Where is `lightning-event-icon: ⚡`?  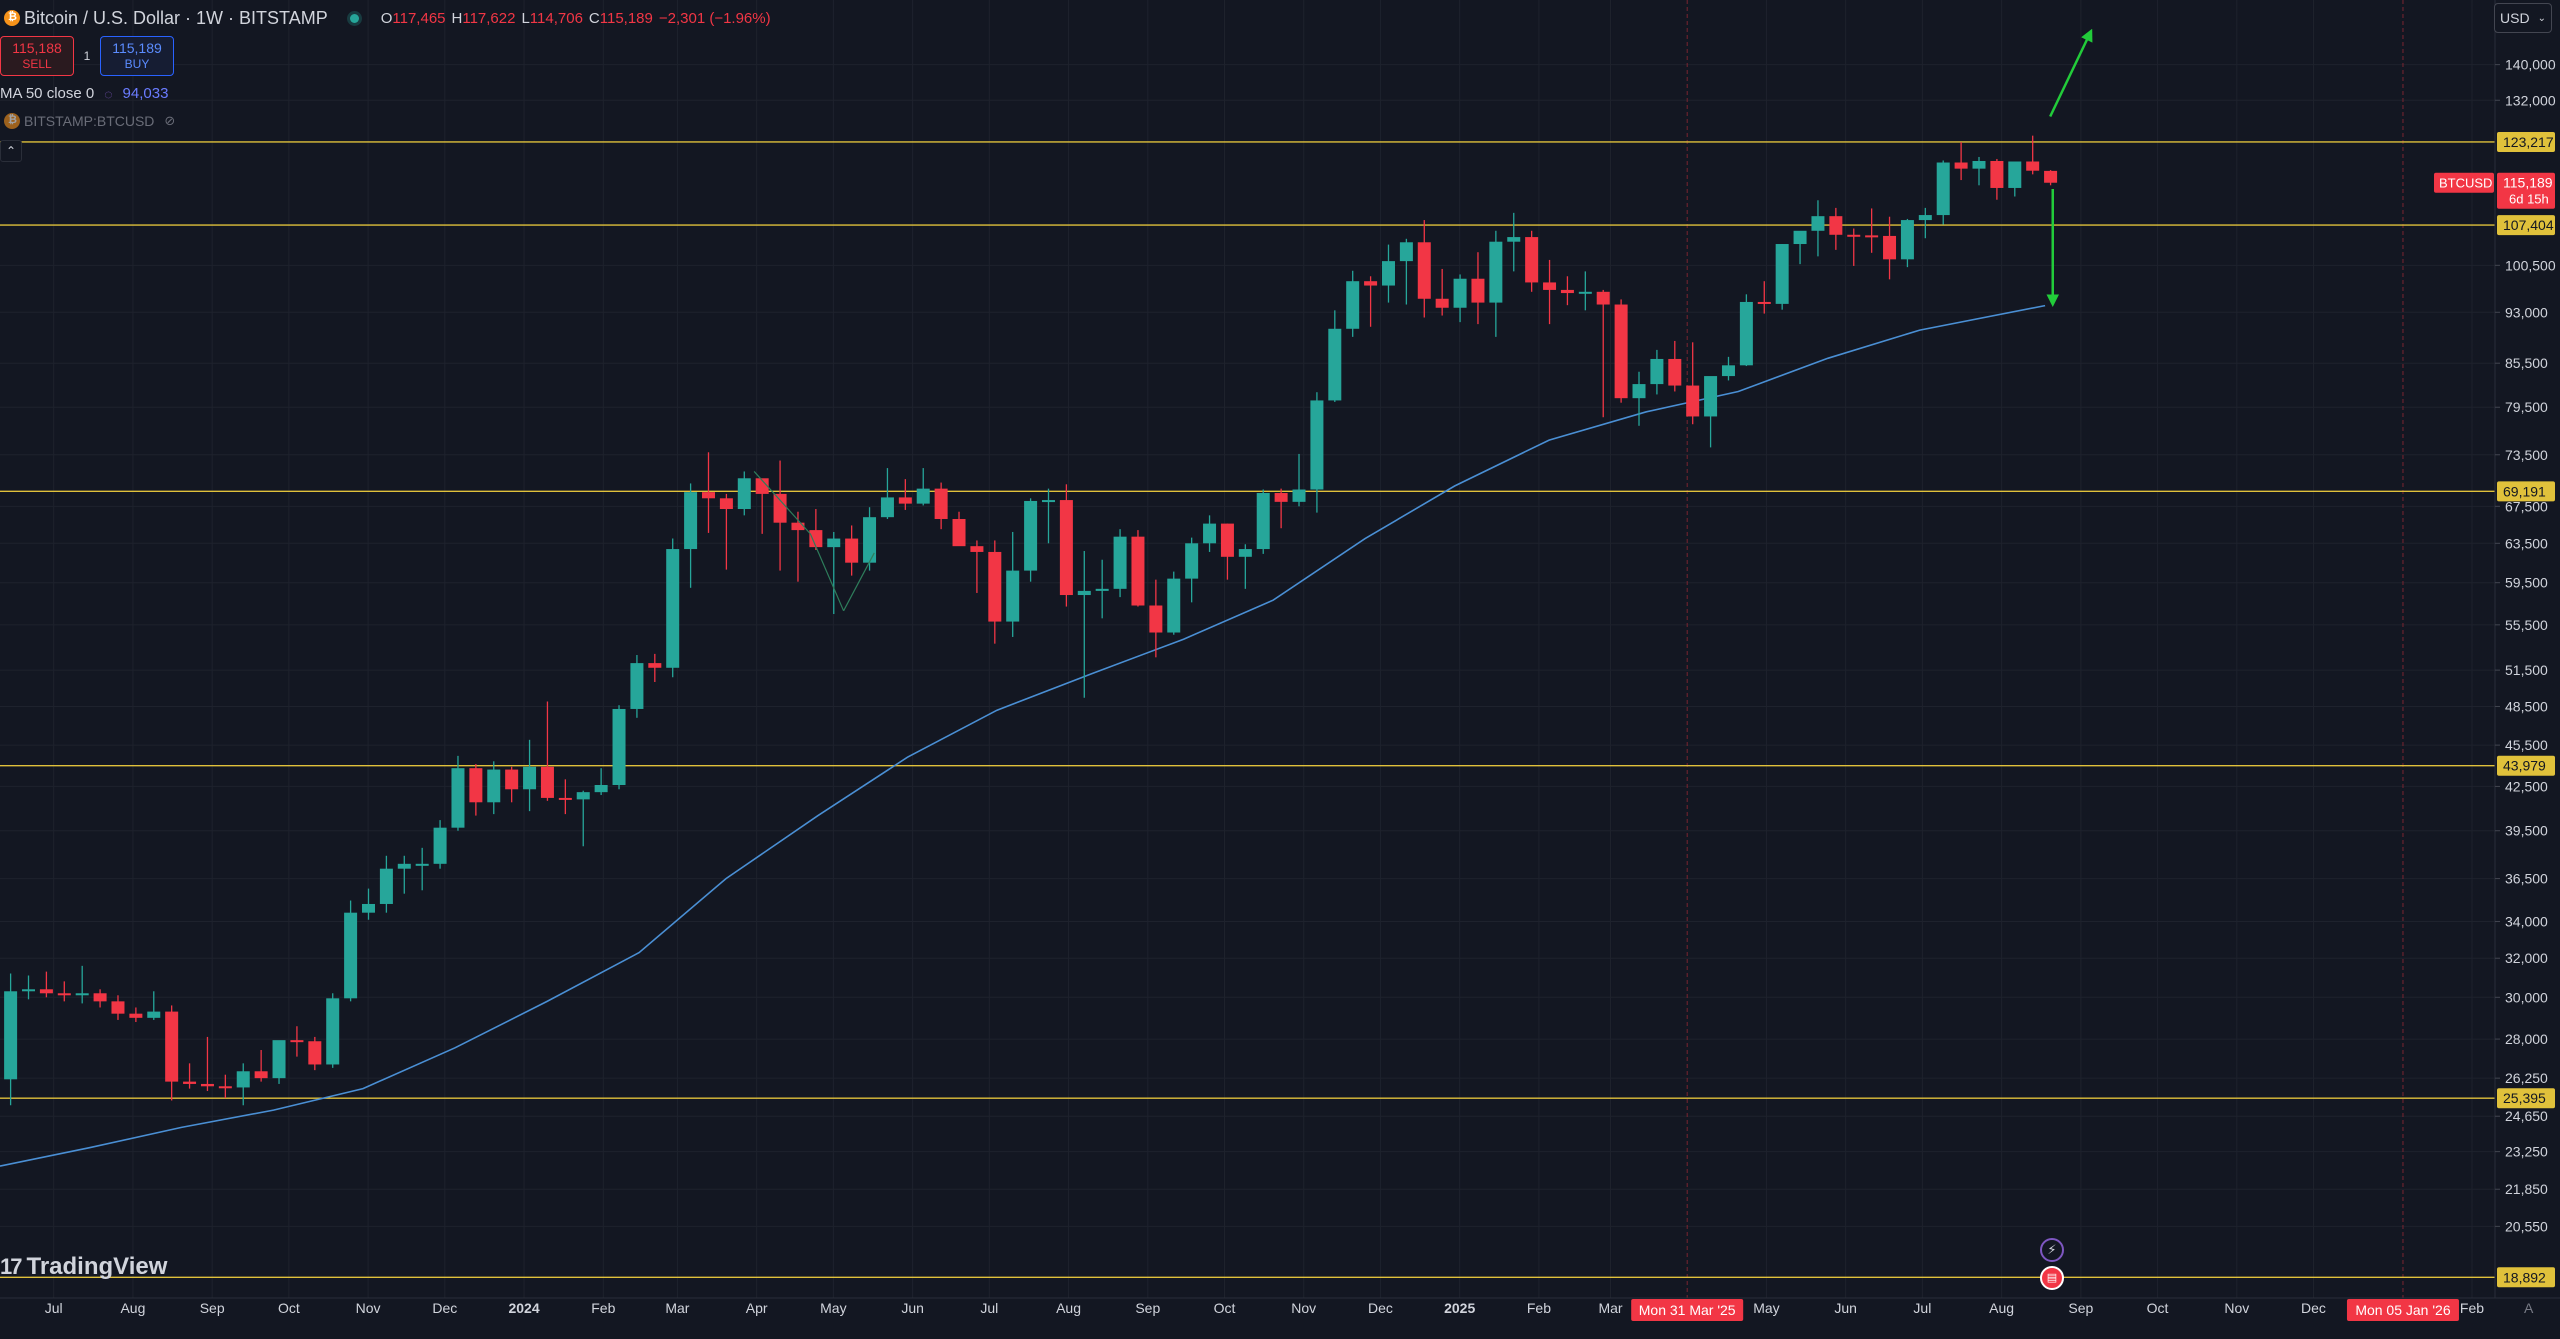
lightning-event-icon: ⚡ is located at coordinates (2052, 1250).